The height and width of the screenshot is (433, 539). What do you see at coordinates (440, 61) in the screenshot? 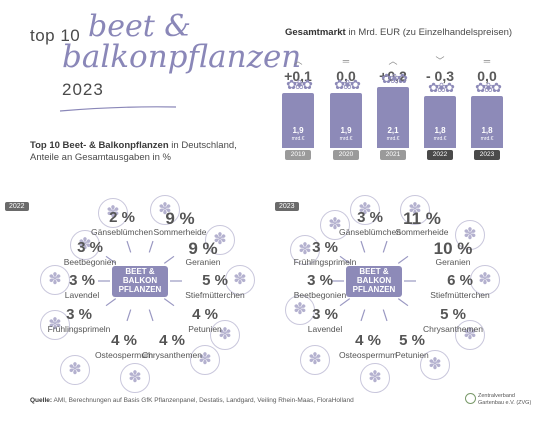
I see `change-arrow-icon: ﹀` at bounding box center [440, 61].